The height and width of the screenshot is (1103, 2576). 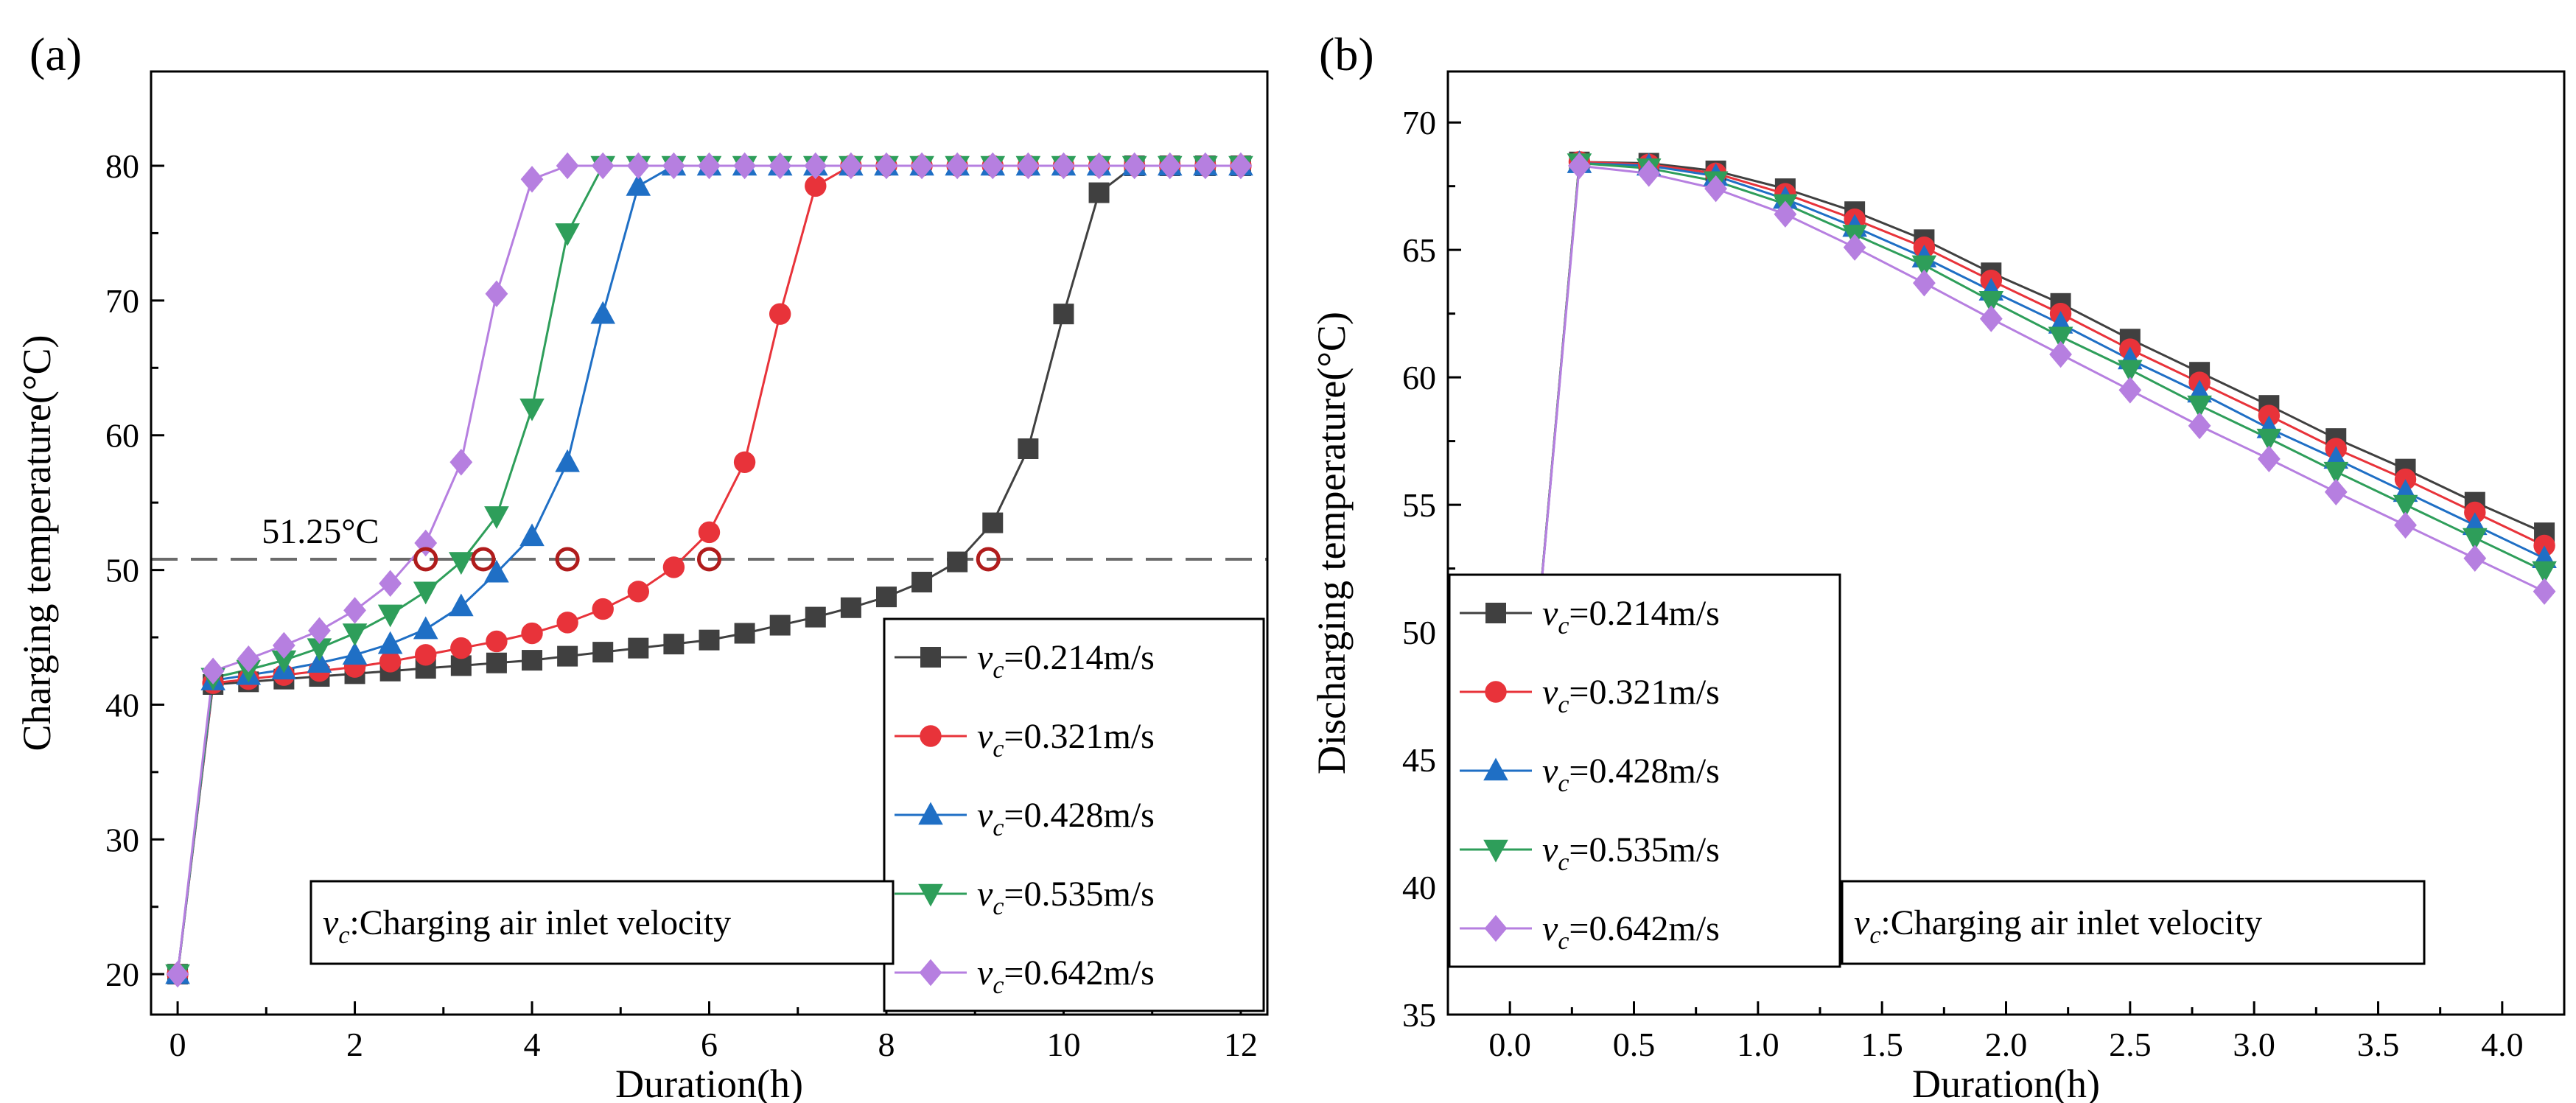 I want to click on legend-label-5: vc=0.642m/s, so click(x=1631, y=932).